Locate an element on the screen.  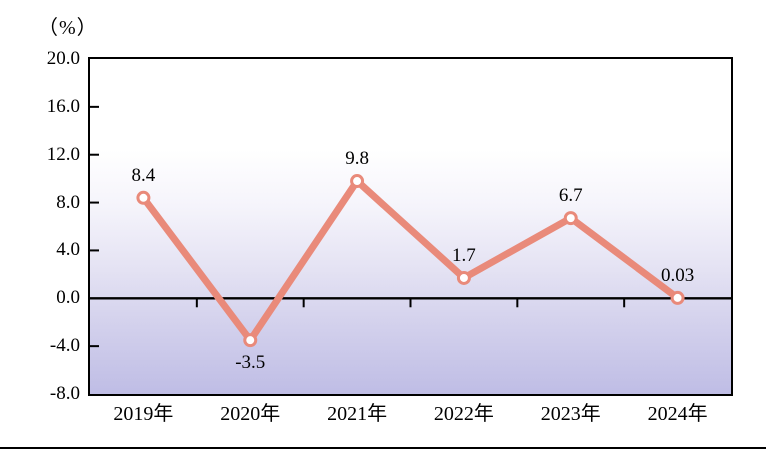
x-category-label: 2024年 is located at coordinates (677, 414).